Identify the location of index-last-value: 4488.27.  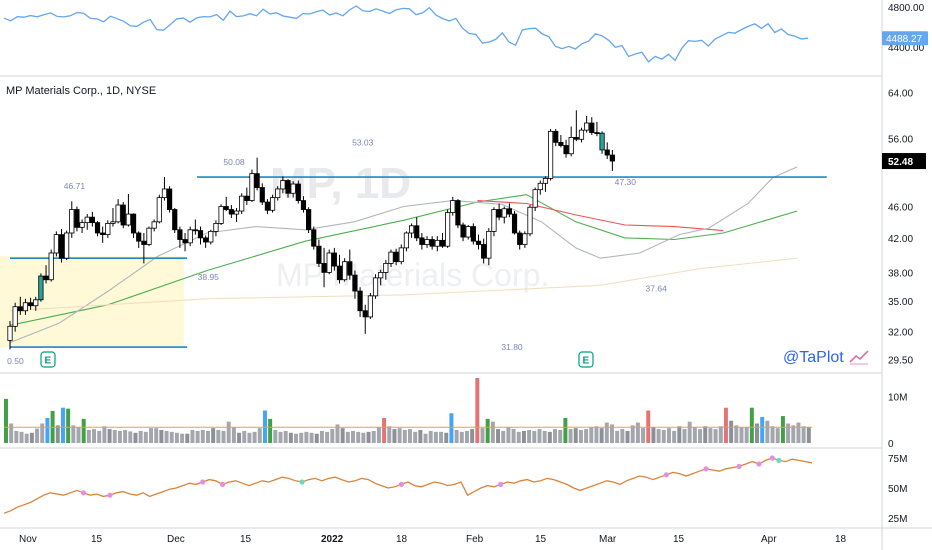
(904, 39).